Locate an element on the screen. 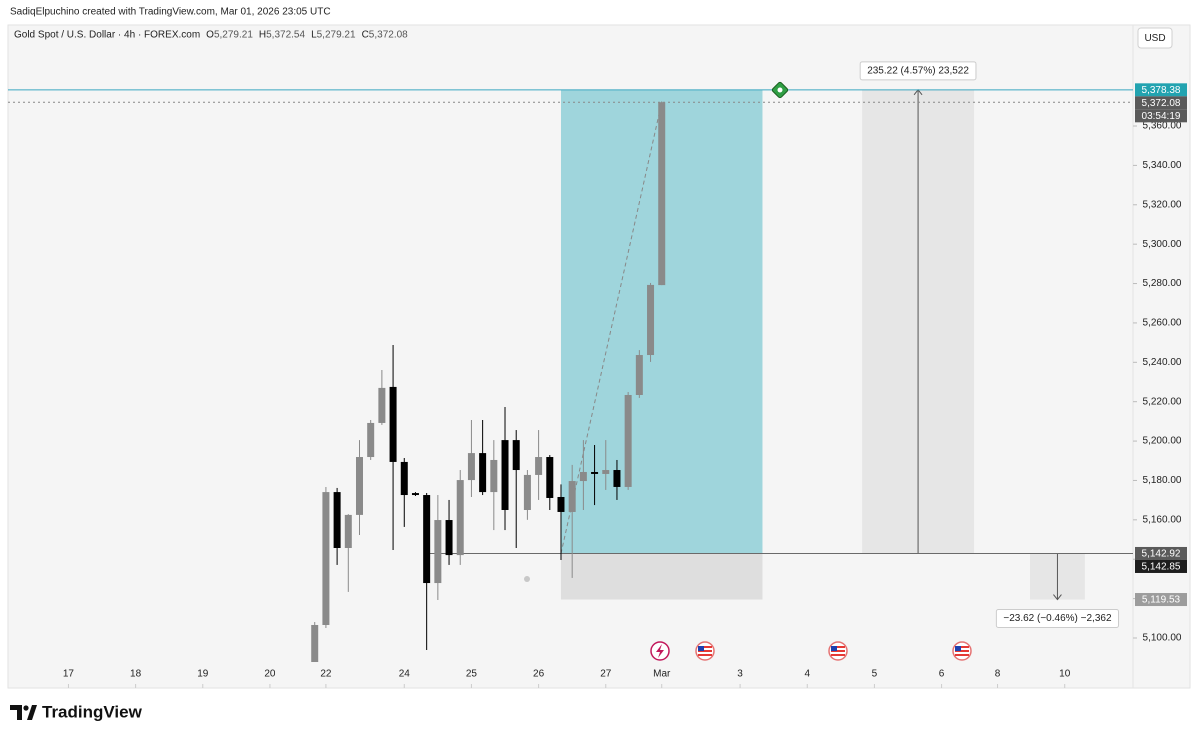 This screenshot has width=1200, height=738. y-tick-label: 5,280.00 is located at coordinates (1162, 283).